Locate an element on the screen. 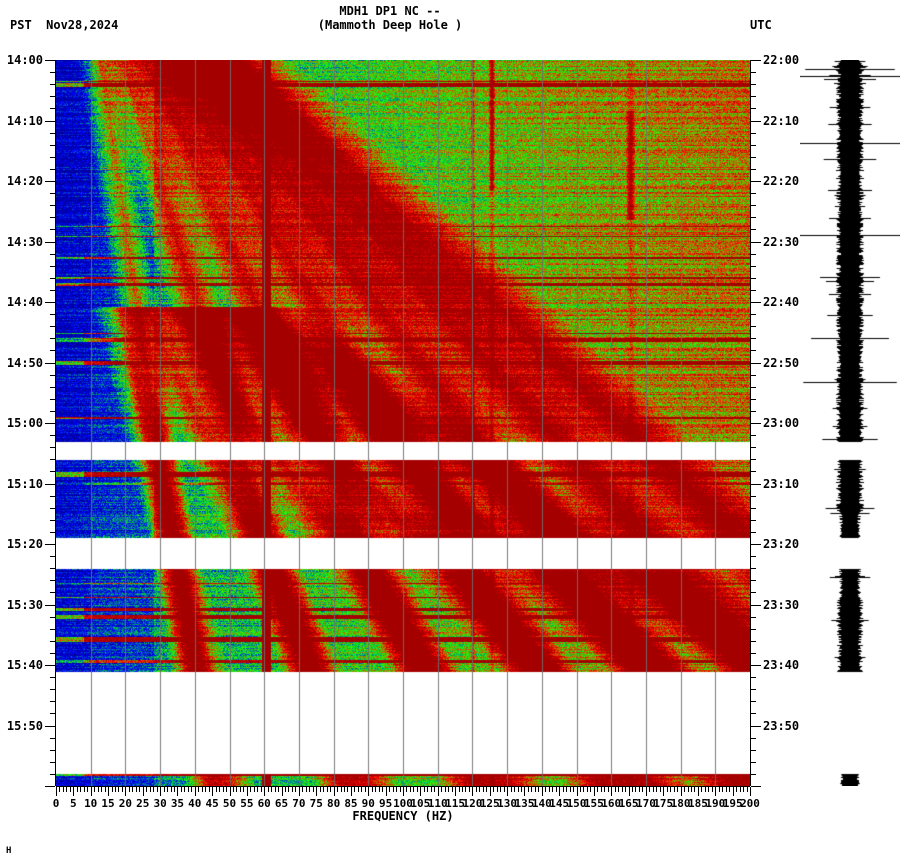 Image resolution: width=902 pixels, height=864 pixels. corner-mark: H is located at coordinates (9, 851).